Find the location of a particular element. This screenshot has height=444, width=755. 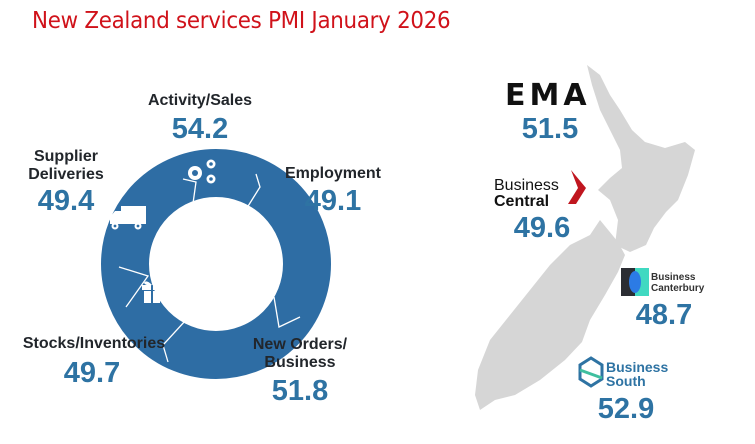

value-new-orders: 51.8 is located at coordinates (300, 391).